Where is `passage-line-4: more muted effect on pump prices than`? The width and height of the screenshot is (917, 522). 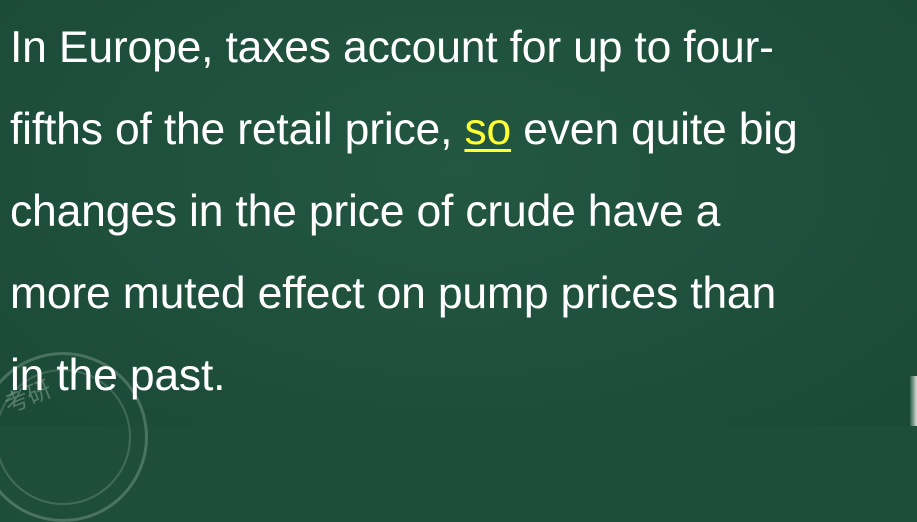 passage-line-4: more muted effect on pump prices than is located at coordinates (393, 293).